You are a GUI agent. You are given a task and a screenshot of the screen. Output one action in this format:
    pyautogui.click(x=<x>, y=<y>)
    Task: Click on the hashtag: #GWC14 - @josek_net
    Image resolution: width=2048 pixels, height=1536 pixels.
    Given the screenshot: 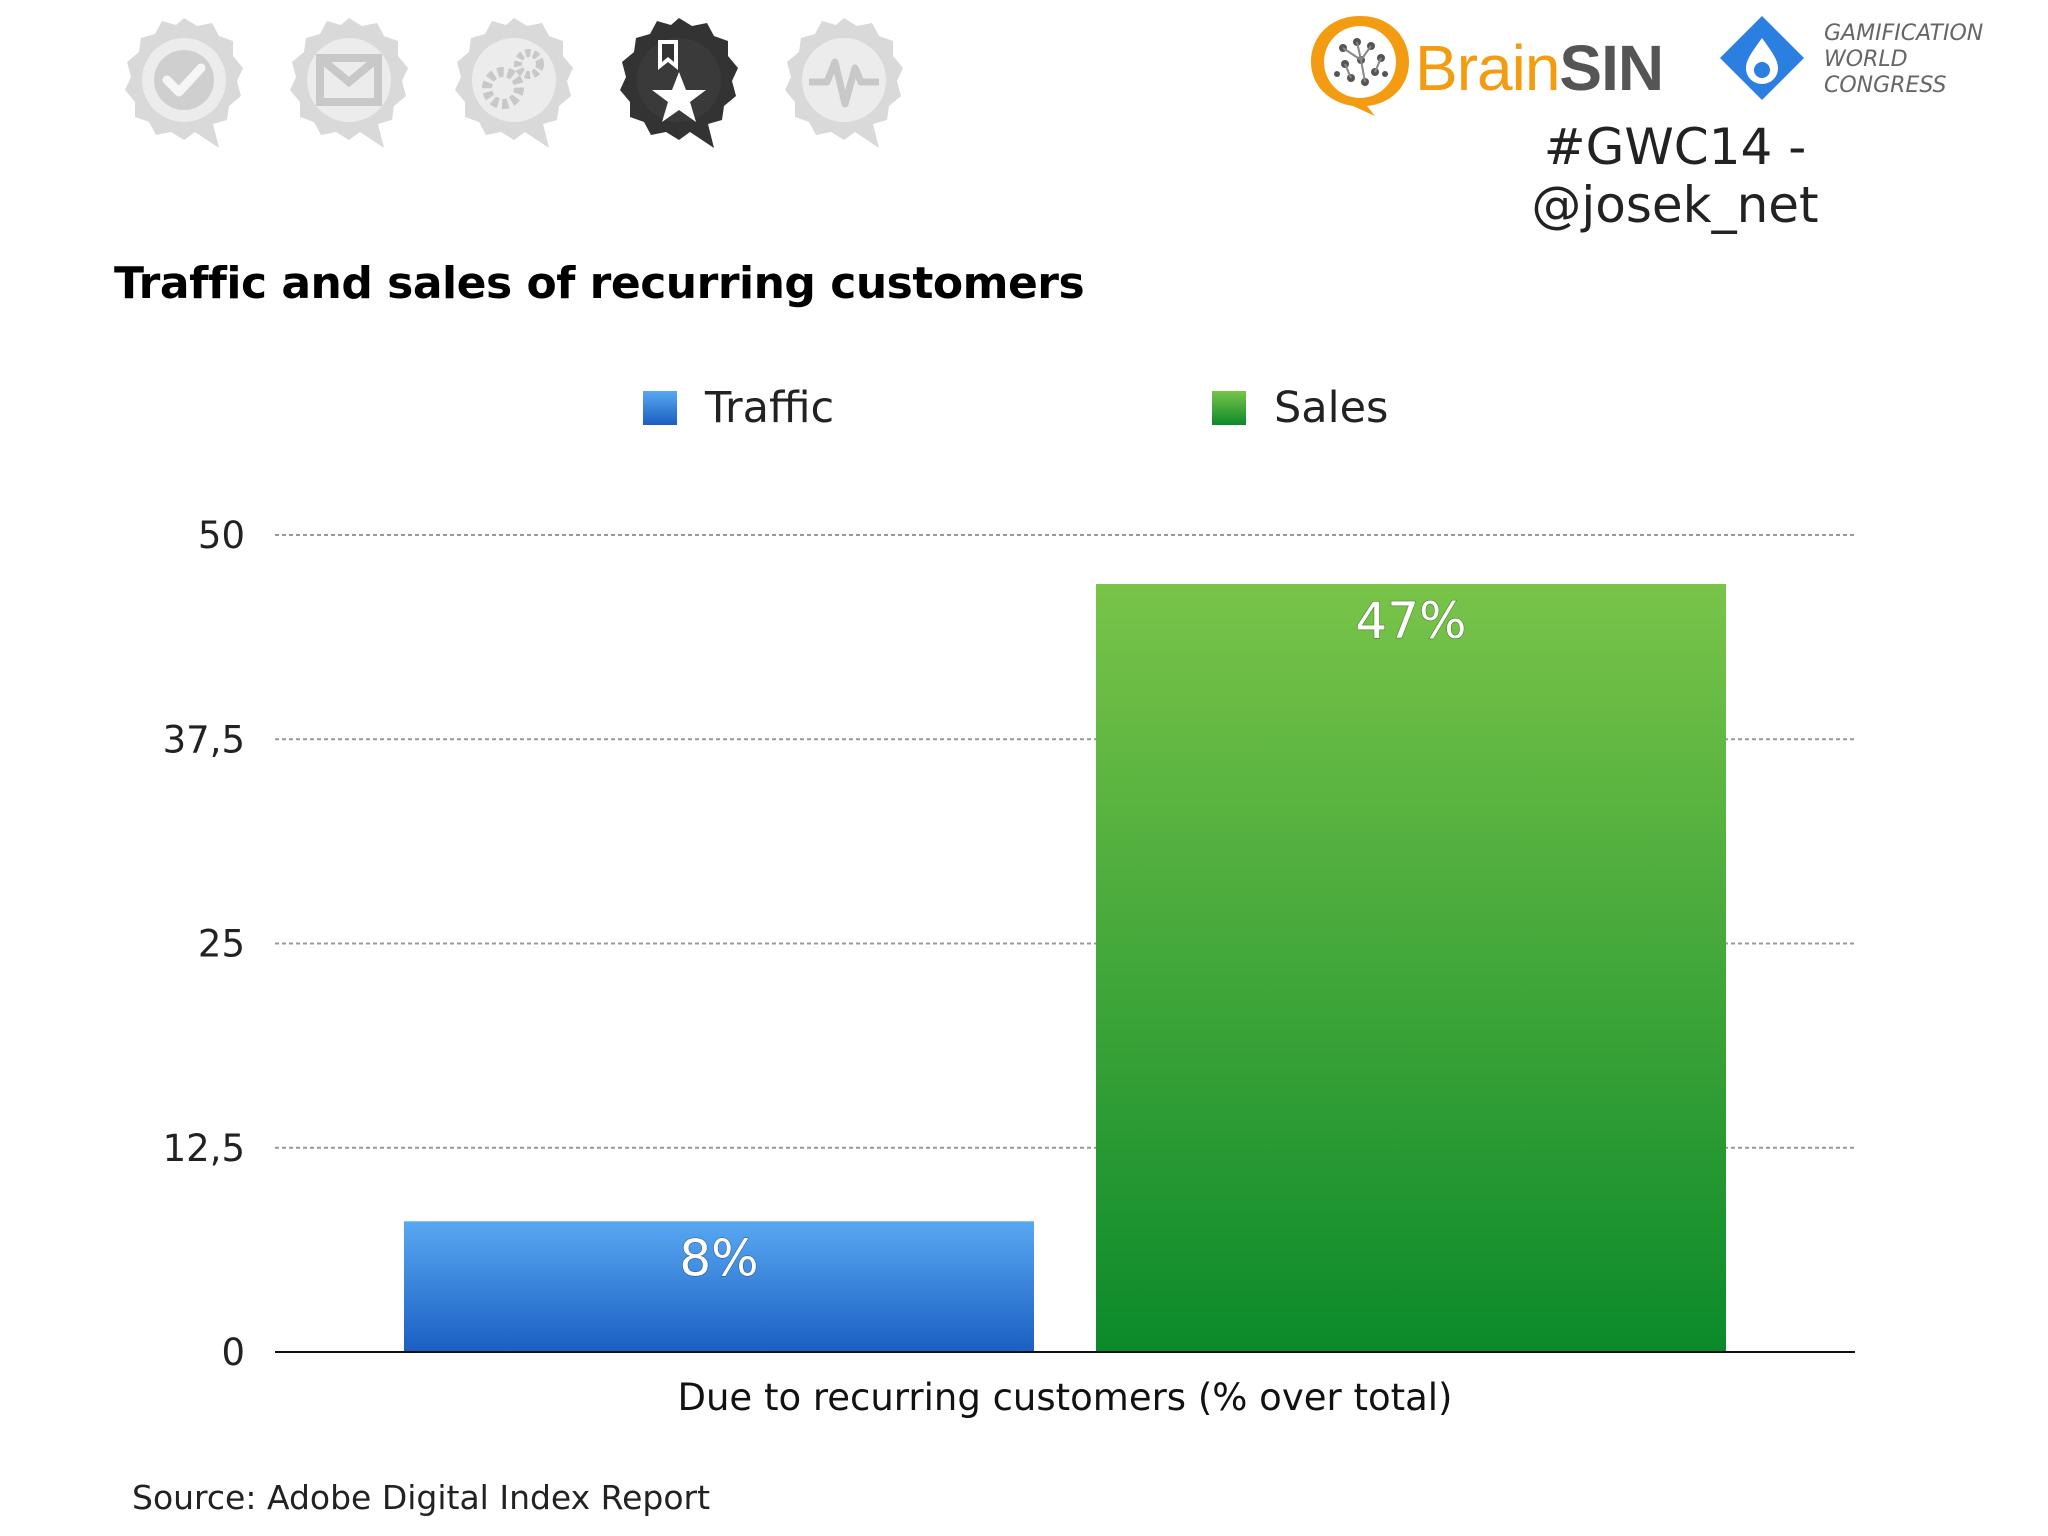 What is the action you would take?
    pyautogui.click(x=1675, y=176)
    